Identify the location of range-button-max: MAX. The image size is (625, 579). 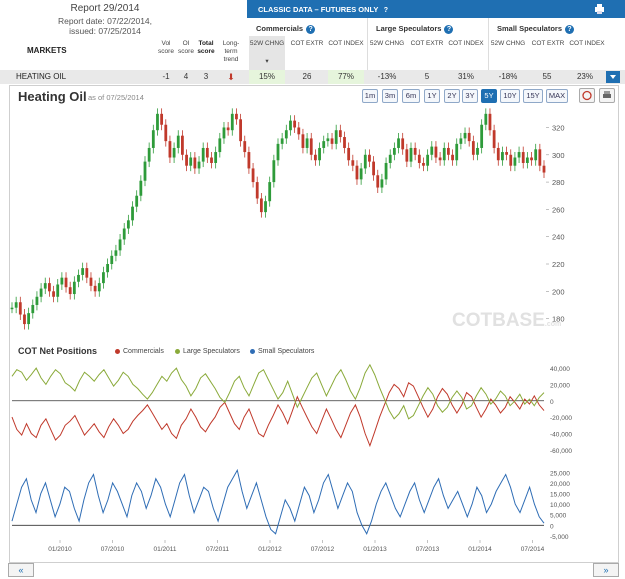
(557, 96).